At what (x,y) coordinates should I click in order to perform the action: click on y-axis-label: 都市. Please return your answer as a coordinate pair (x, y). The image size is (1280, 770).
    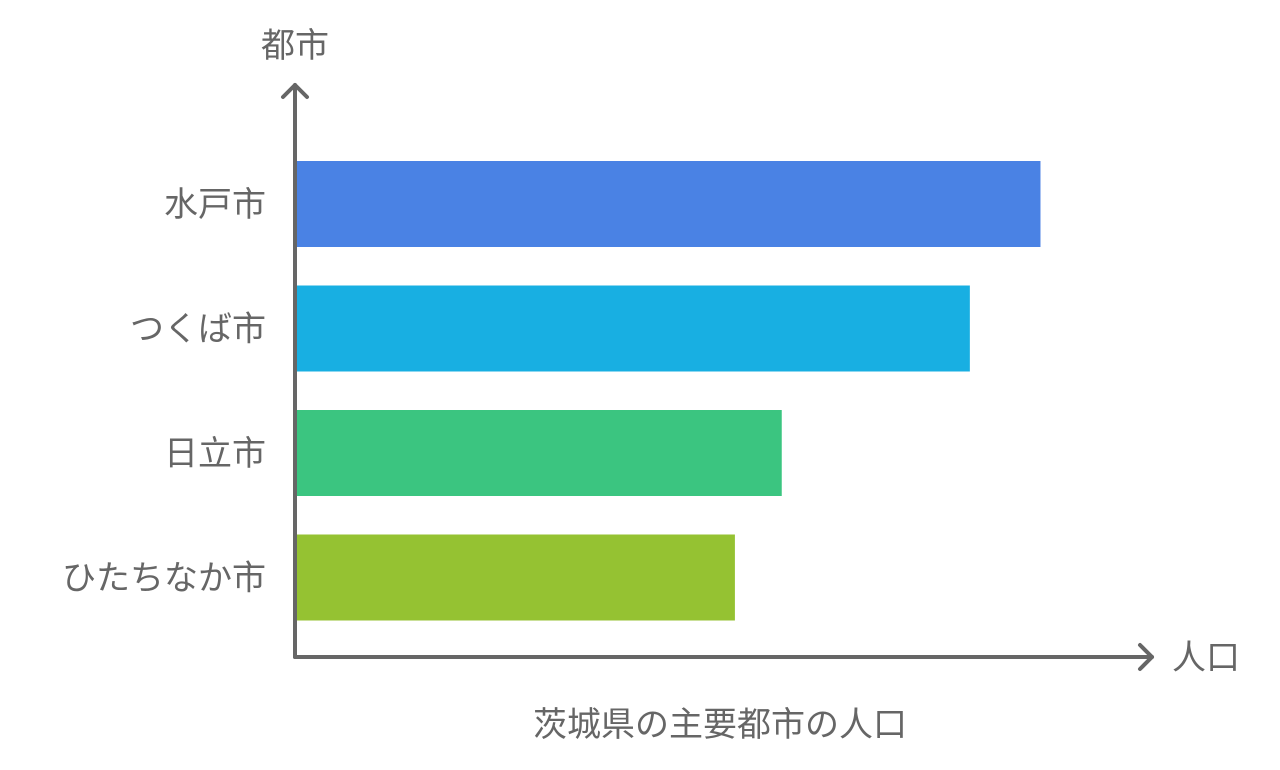
    Looking at the image, I should click on (295, 46).